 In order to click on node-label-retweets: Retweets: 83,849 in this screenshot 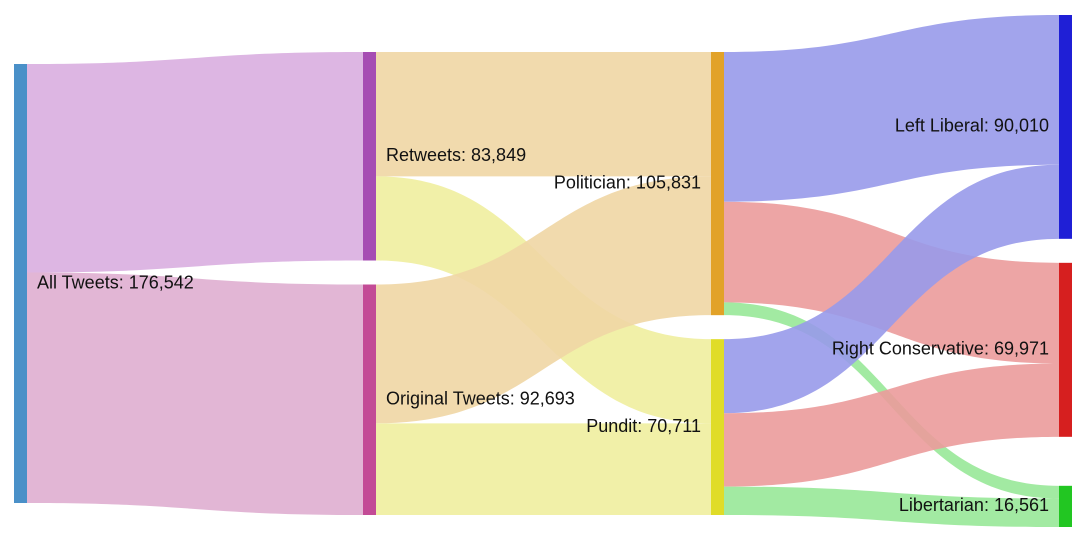, I will do `click(456, 155)`.